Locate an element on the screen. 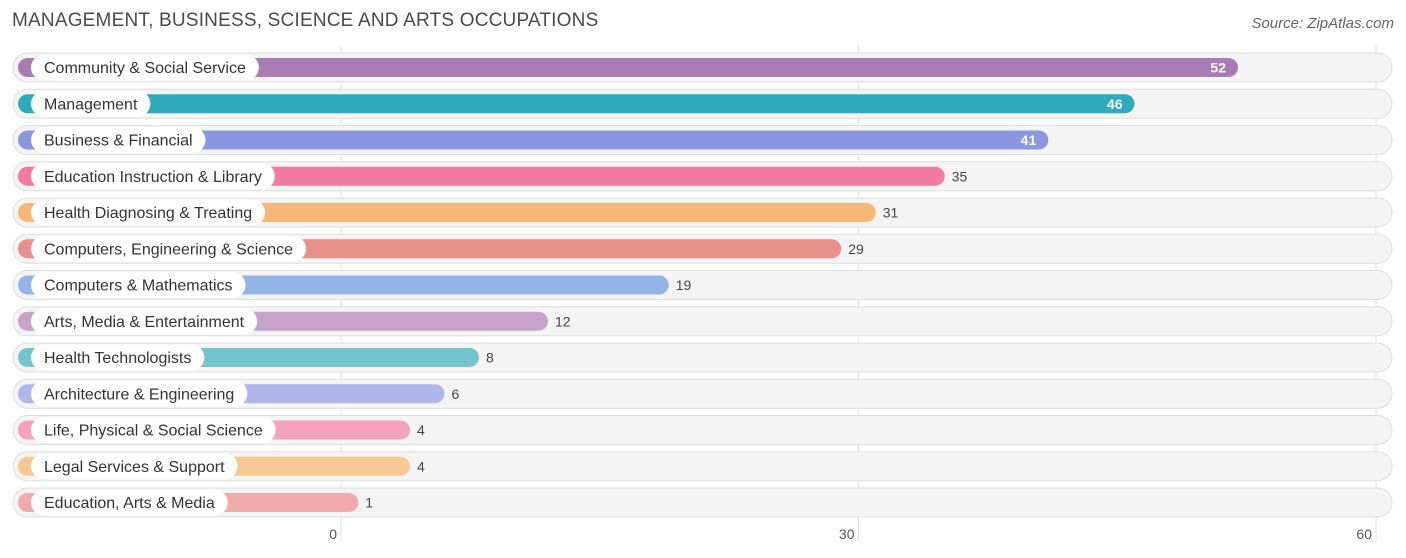  value-label: 52 is located at coordinates (1218, 68).